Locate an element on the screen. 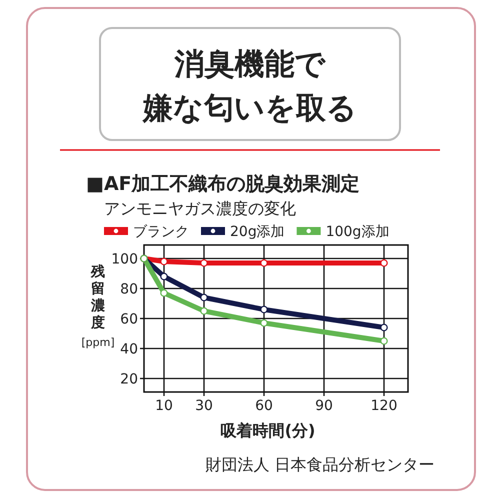 This screenshot has height=500, width=500. y-tick-label: 60 is located at coordinates (129, 320).